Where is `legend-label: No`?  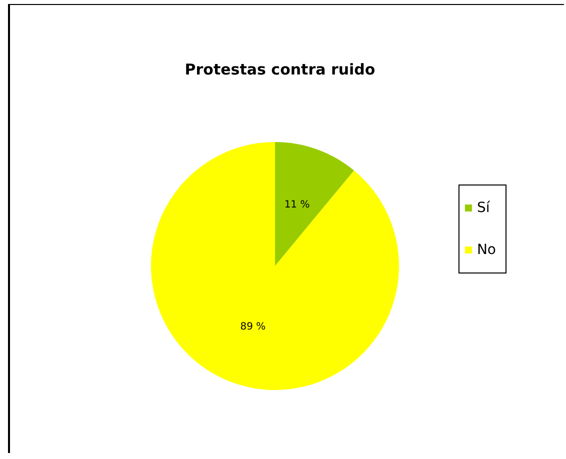 legend-label: No is located at coordinates (486, 250).